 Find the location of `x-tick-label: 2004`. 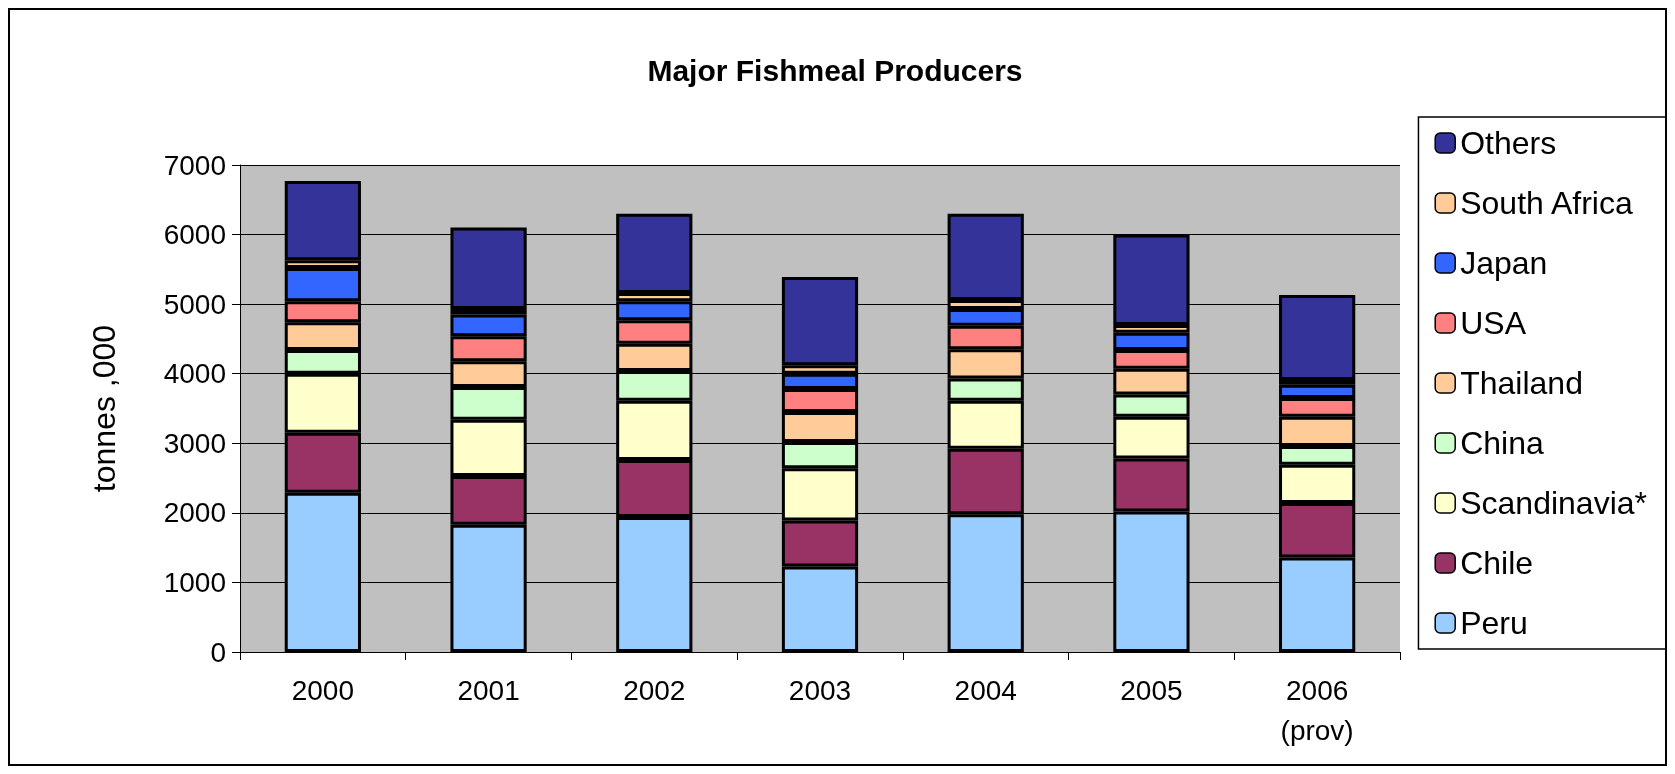

x-tick-label: 2004 is located at coordinates (985, 690).